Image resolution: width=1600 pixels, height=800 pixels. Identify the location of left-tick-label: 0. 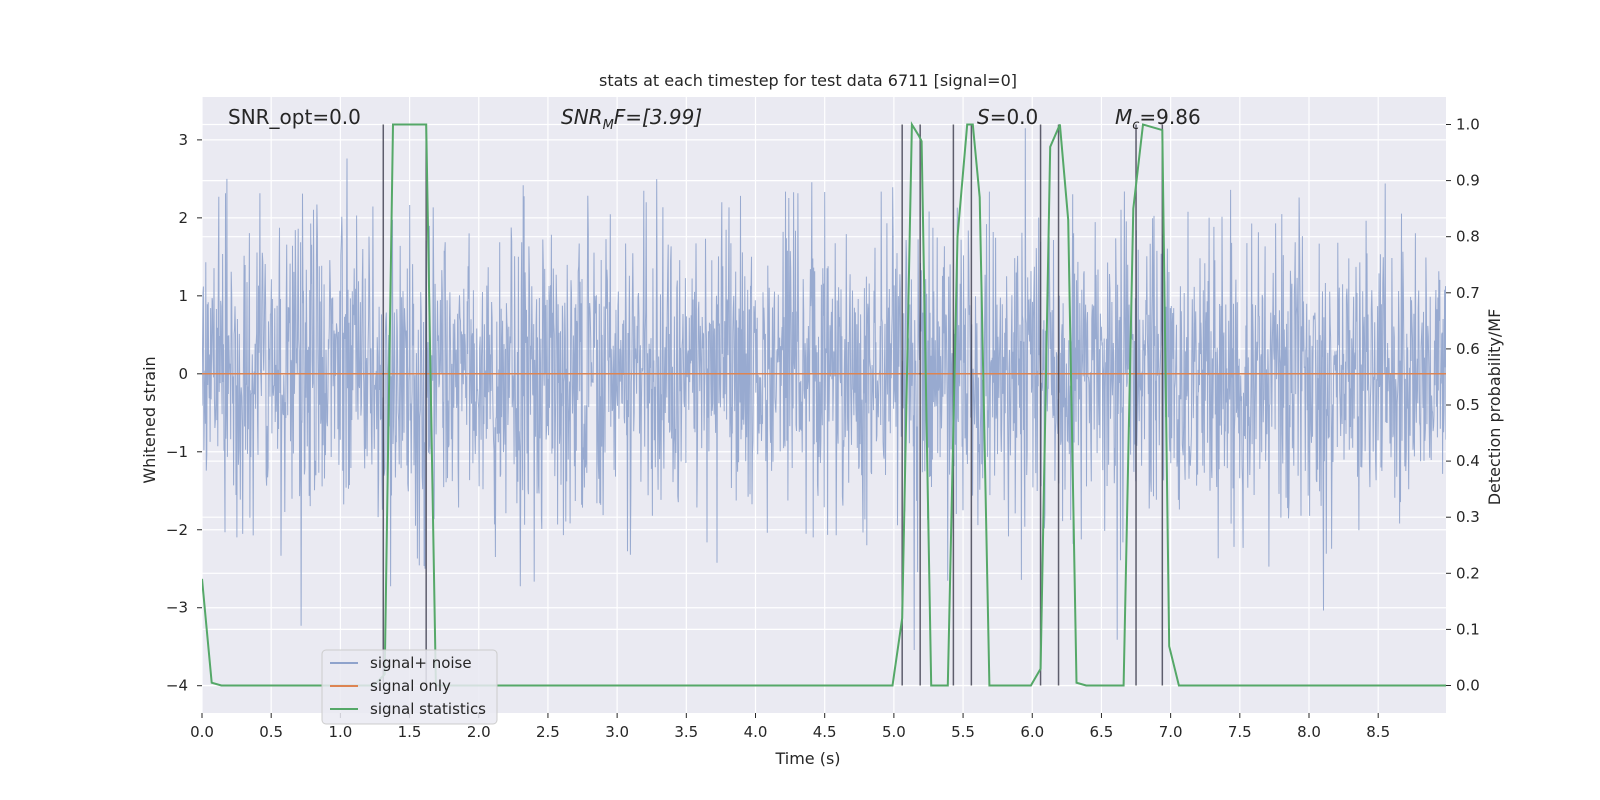
(183, 374).